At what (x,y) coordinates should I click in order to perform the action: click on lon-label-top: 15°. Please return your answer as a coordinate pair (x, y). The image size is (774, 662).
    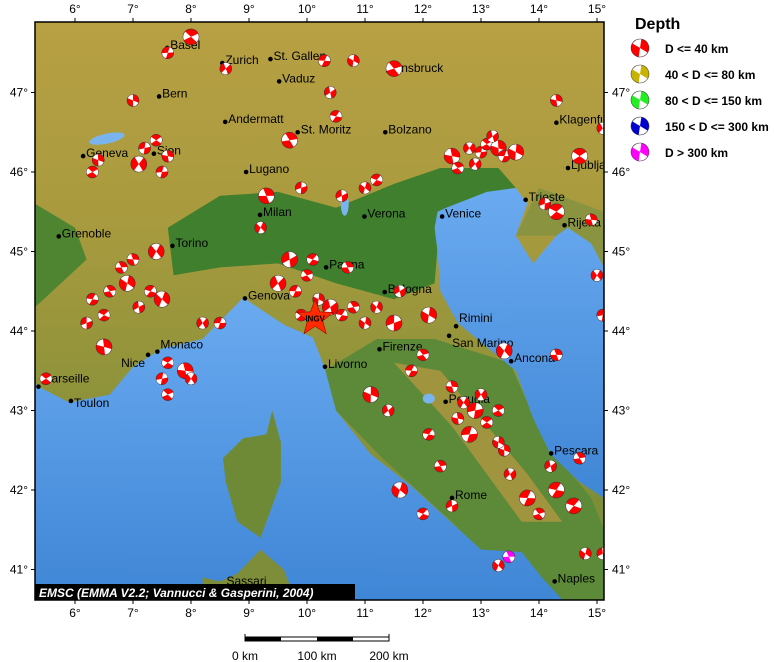
    Looking at the image, I should click on (597, 9).